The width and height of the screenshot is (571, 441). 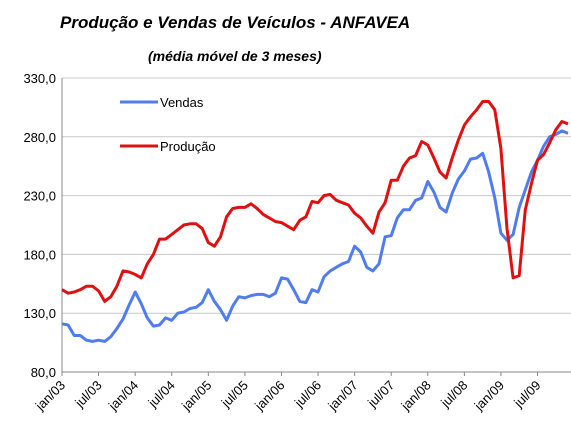 What do you see at coordinates (453, 394) in the screenshot?
I see `x-tick-label: jul/08` at bounding box center [453, 394].